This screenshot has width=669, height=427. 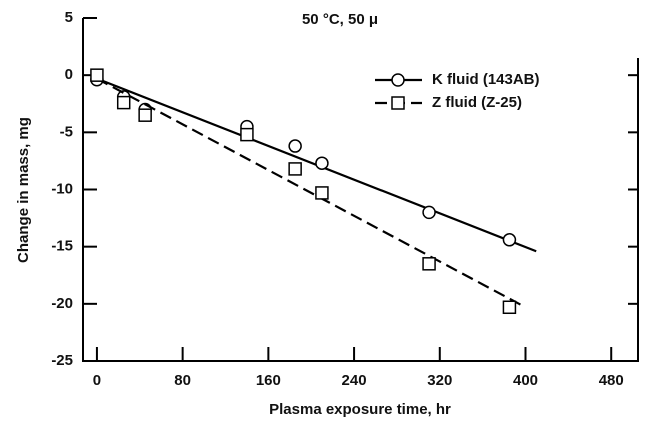 I want to click on y-tick-label: 0, so click(x=69, y=74).